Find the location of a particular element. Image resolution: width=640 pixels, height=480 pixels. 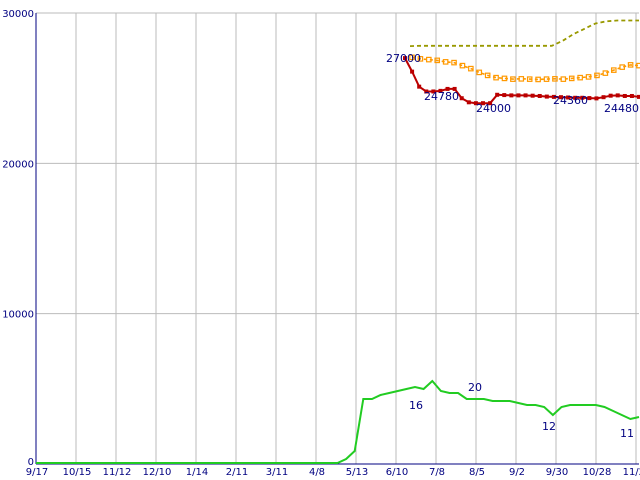

data-point-label: 20 is located at coordinates (475, 387).